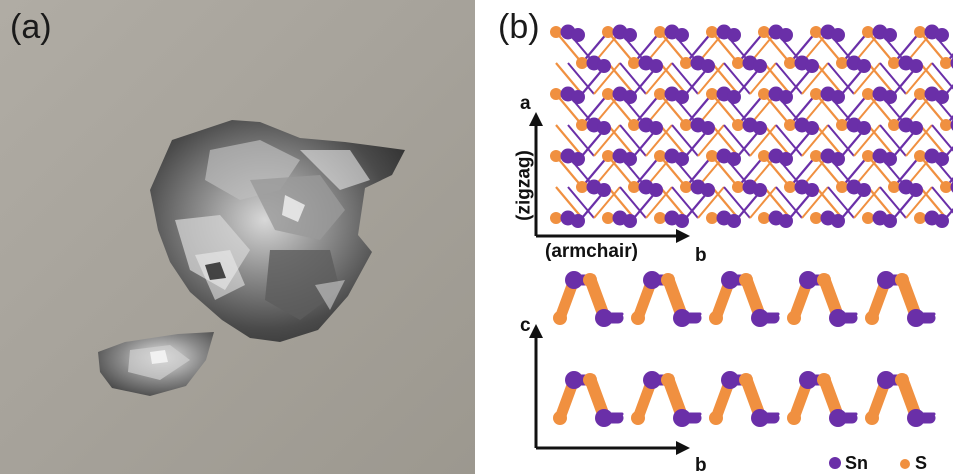 The image size is (953, 476). What do you see at coordinates (835, 463) in the screenshot?
I see `legend-sn-marker` at bounding box center [835, 463].